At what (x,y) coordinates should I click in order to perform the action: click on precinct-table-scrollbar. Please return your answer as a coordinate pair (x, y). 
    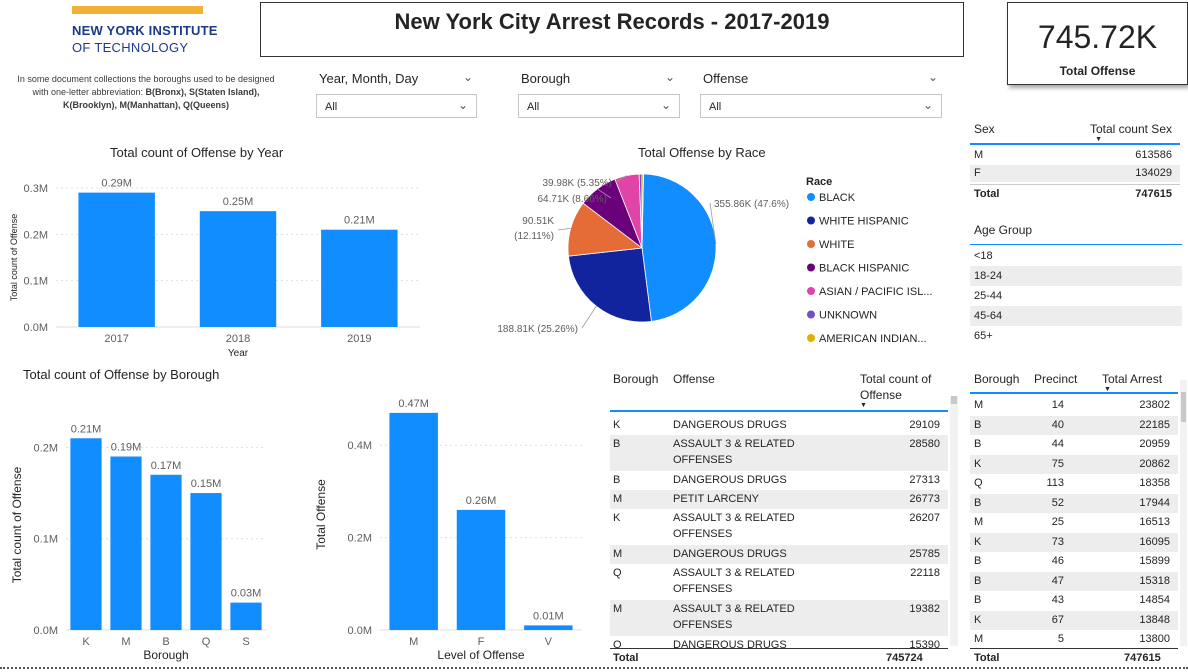
    Looking at the image, I should click on (1183, 513).